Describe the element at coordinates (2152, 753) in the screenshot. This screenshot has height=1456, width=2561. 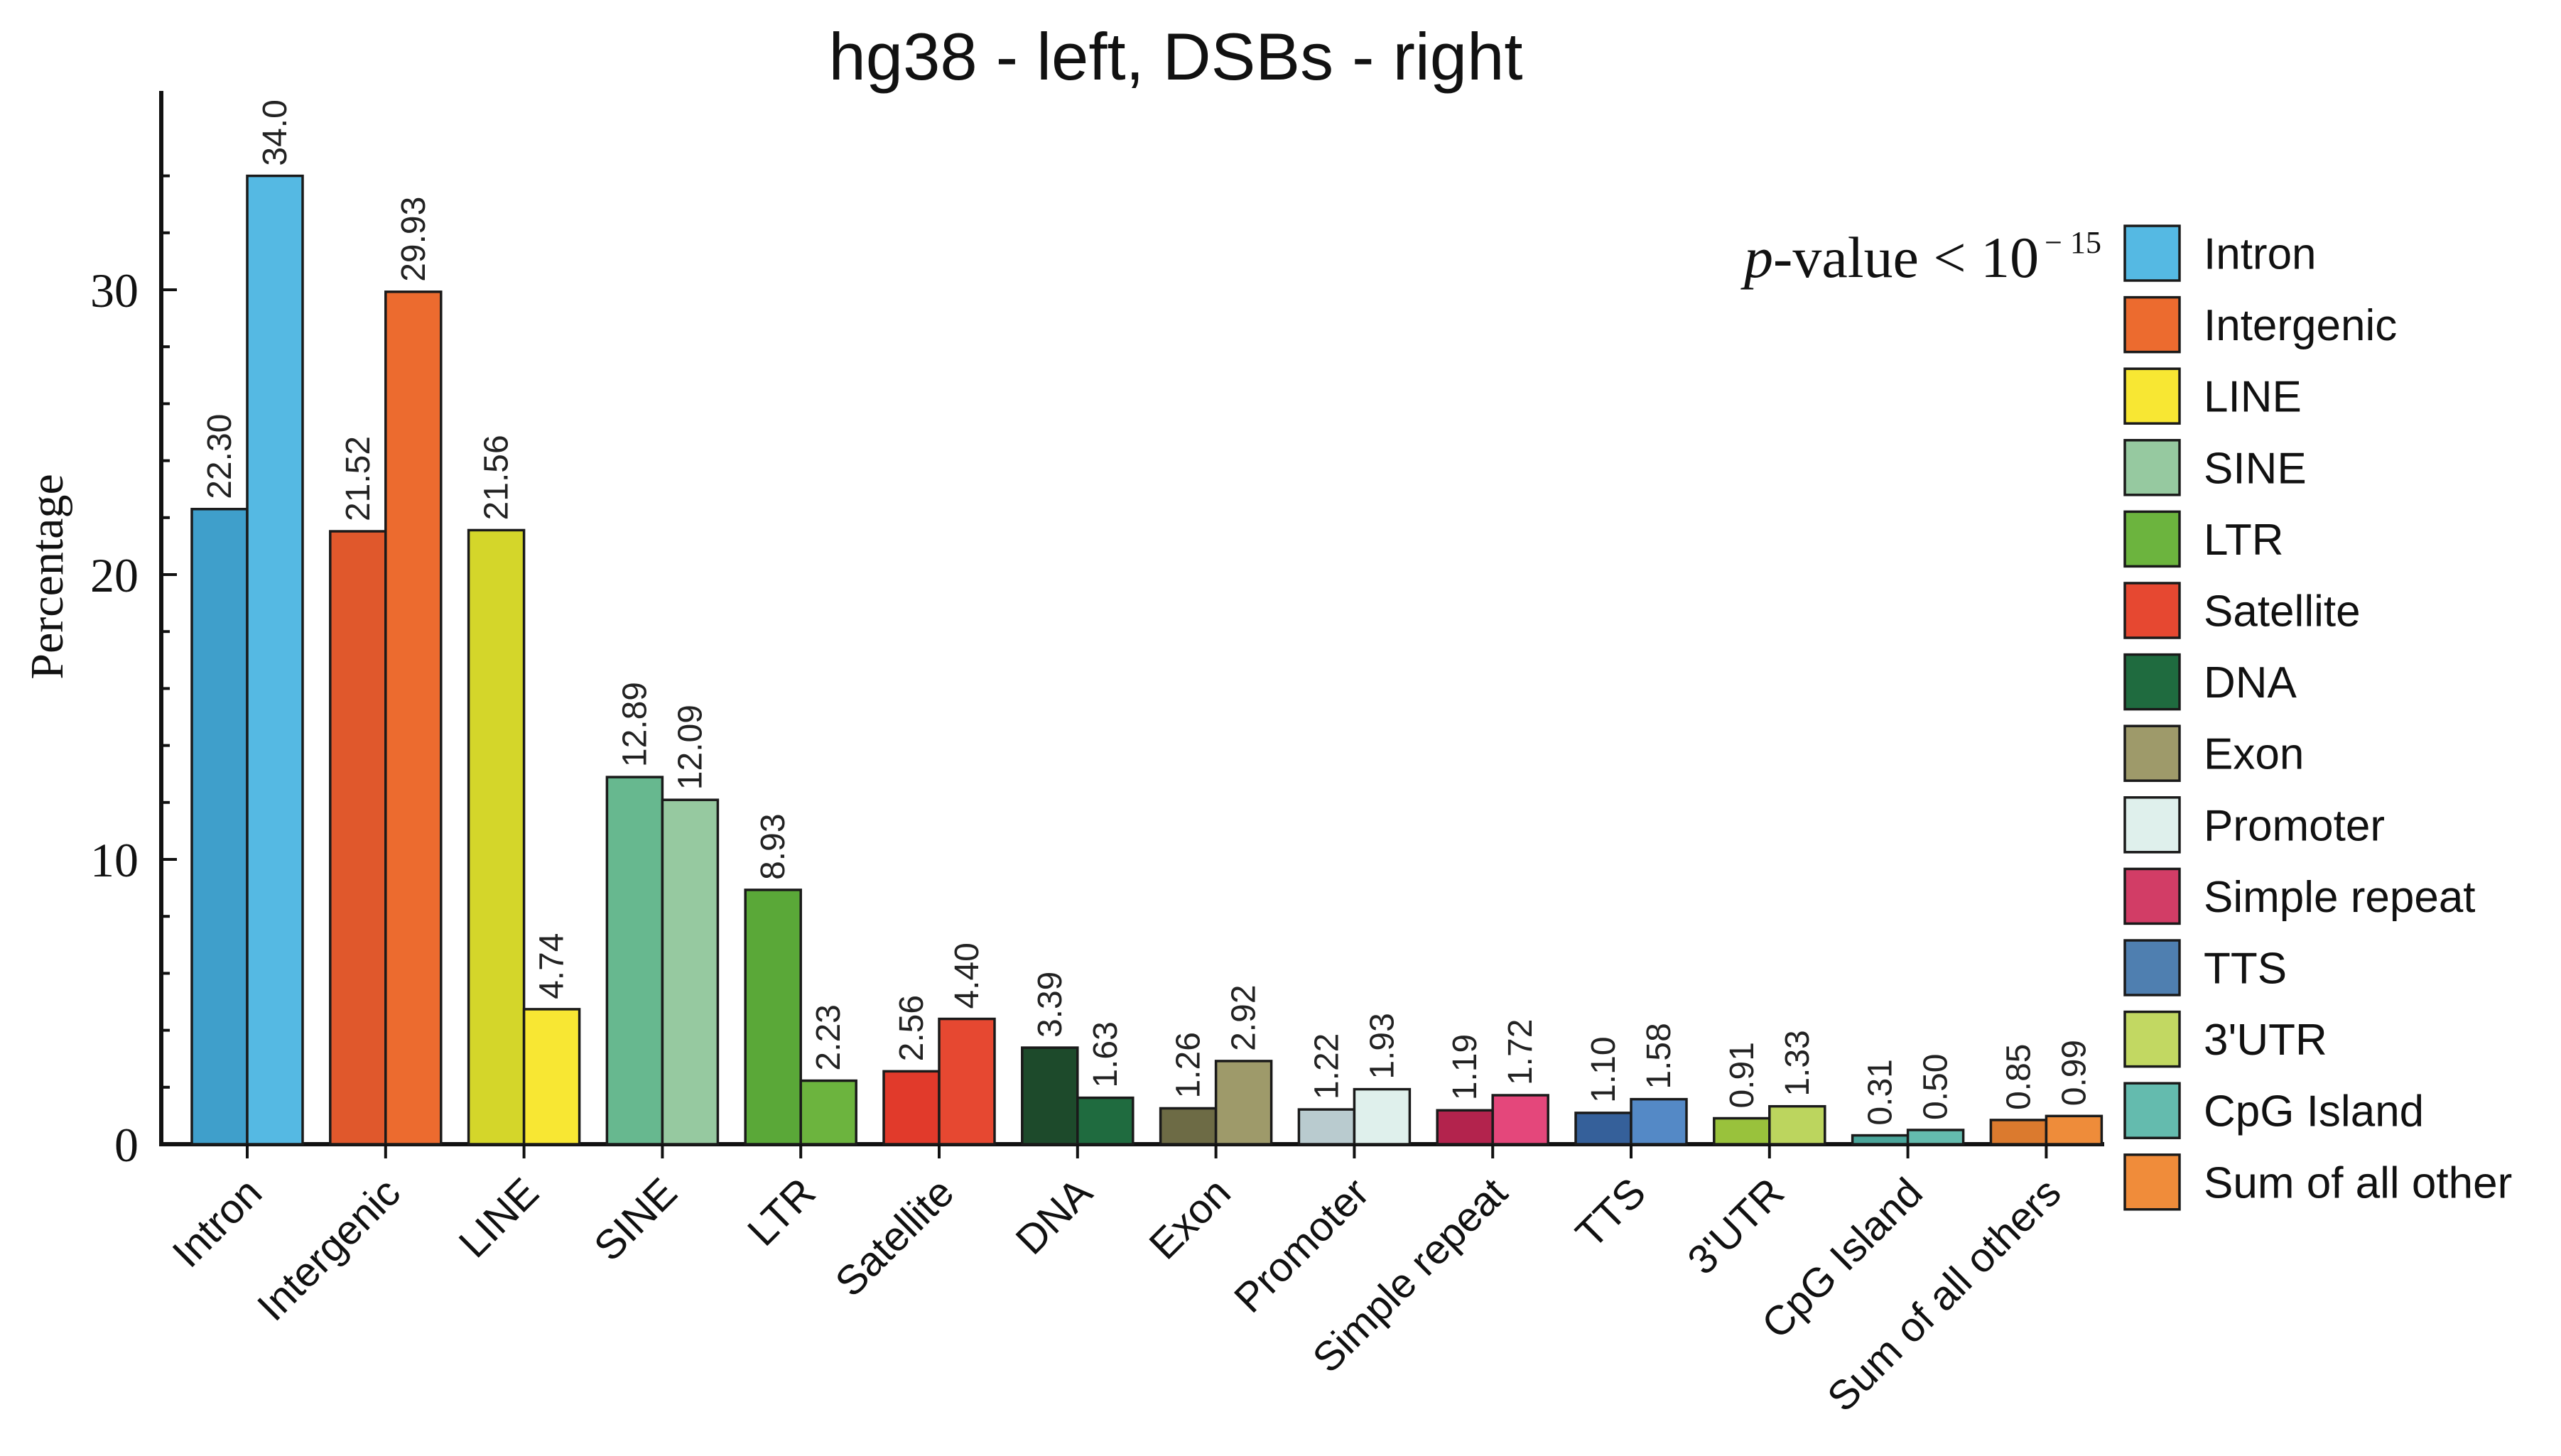
I see `legend-swatch-exon` at that location.